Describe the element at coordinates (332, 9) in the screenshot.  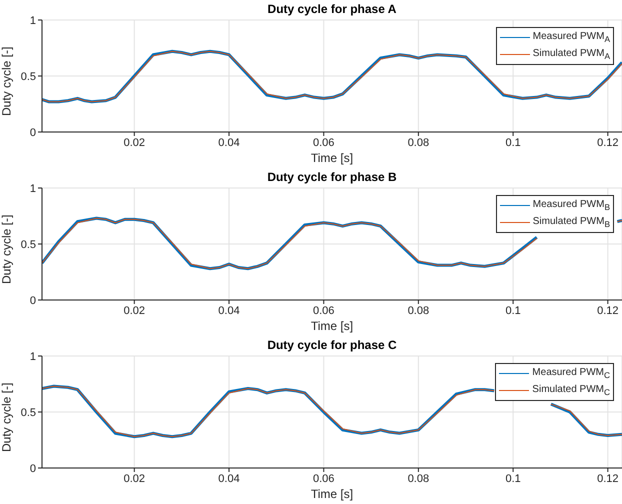
I see `chart-title: Duty cycle for phase A` at that location.